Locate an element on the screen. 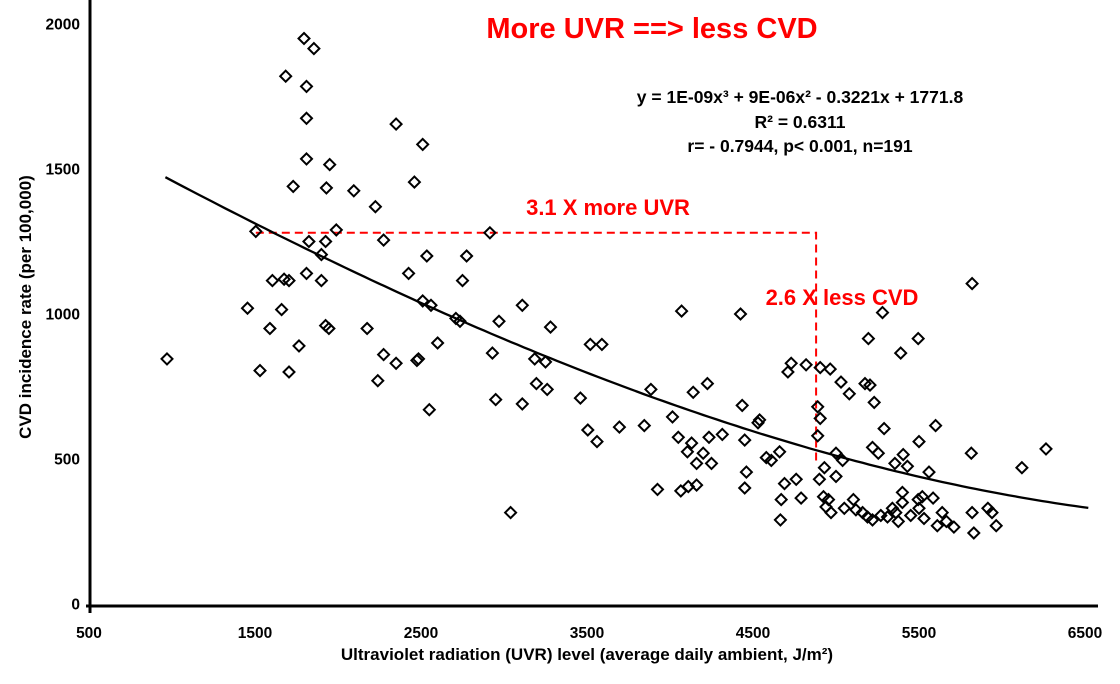 The height and width of the screenshot is (684, 1120). annotation-more-uvr: 3.1 X more UVR is located at coordinates (608, 207).